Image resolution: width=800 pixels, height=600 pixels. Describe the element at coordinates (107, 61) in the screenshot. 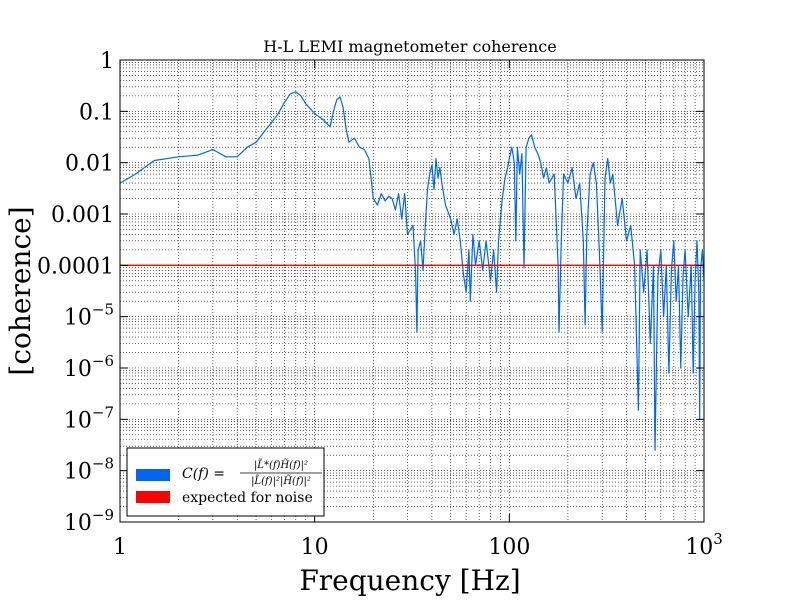

I see `y-tick-label: 1` at that location.